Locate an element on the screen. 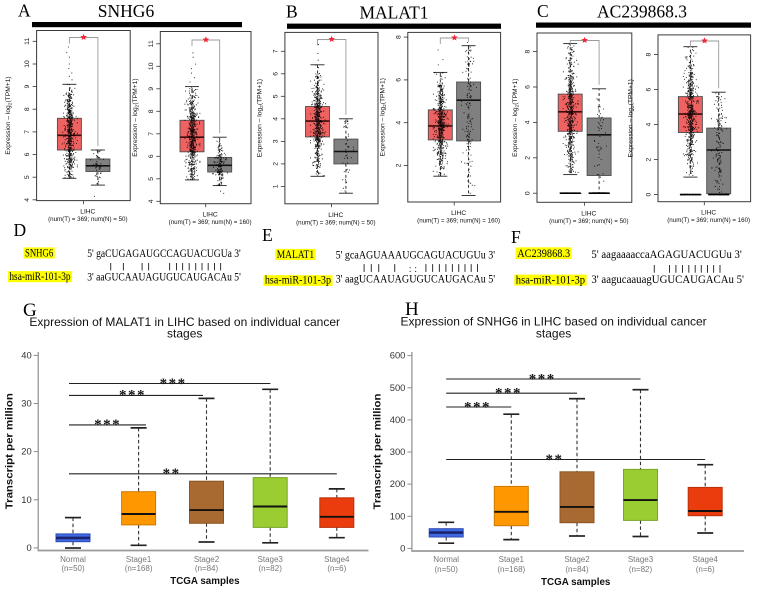  svg-text: 3 is located at coordinates (275, 141).